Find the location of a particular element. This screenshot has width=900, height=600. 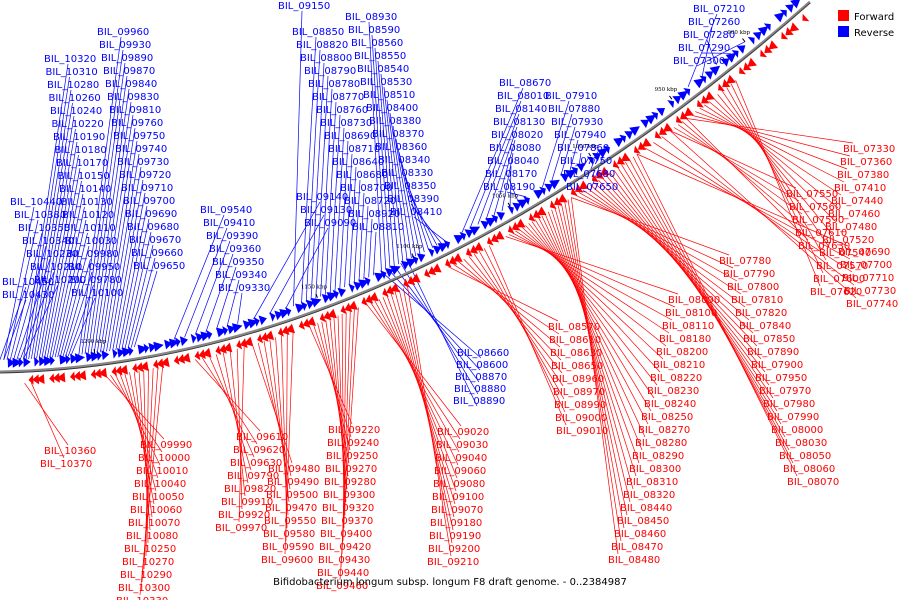

reverse-gene-label: BIL_08590 is located at coordinates (374, 30).